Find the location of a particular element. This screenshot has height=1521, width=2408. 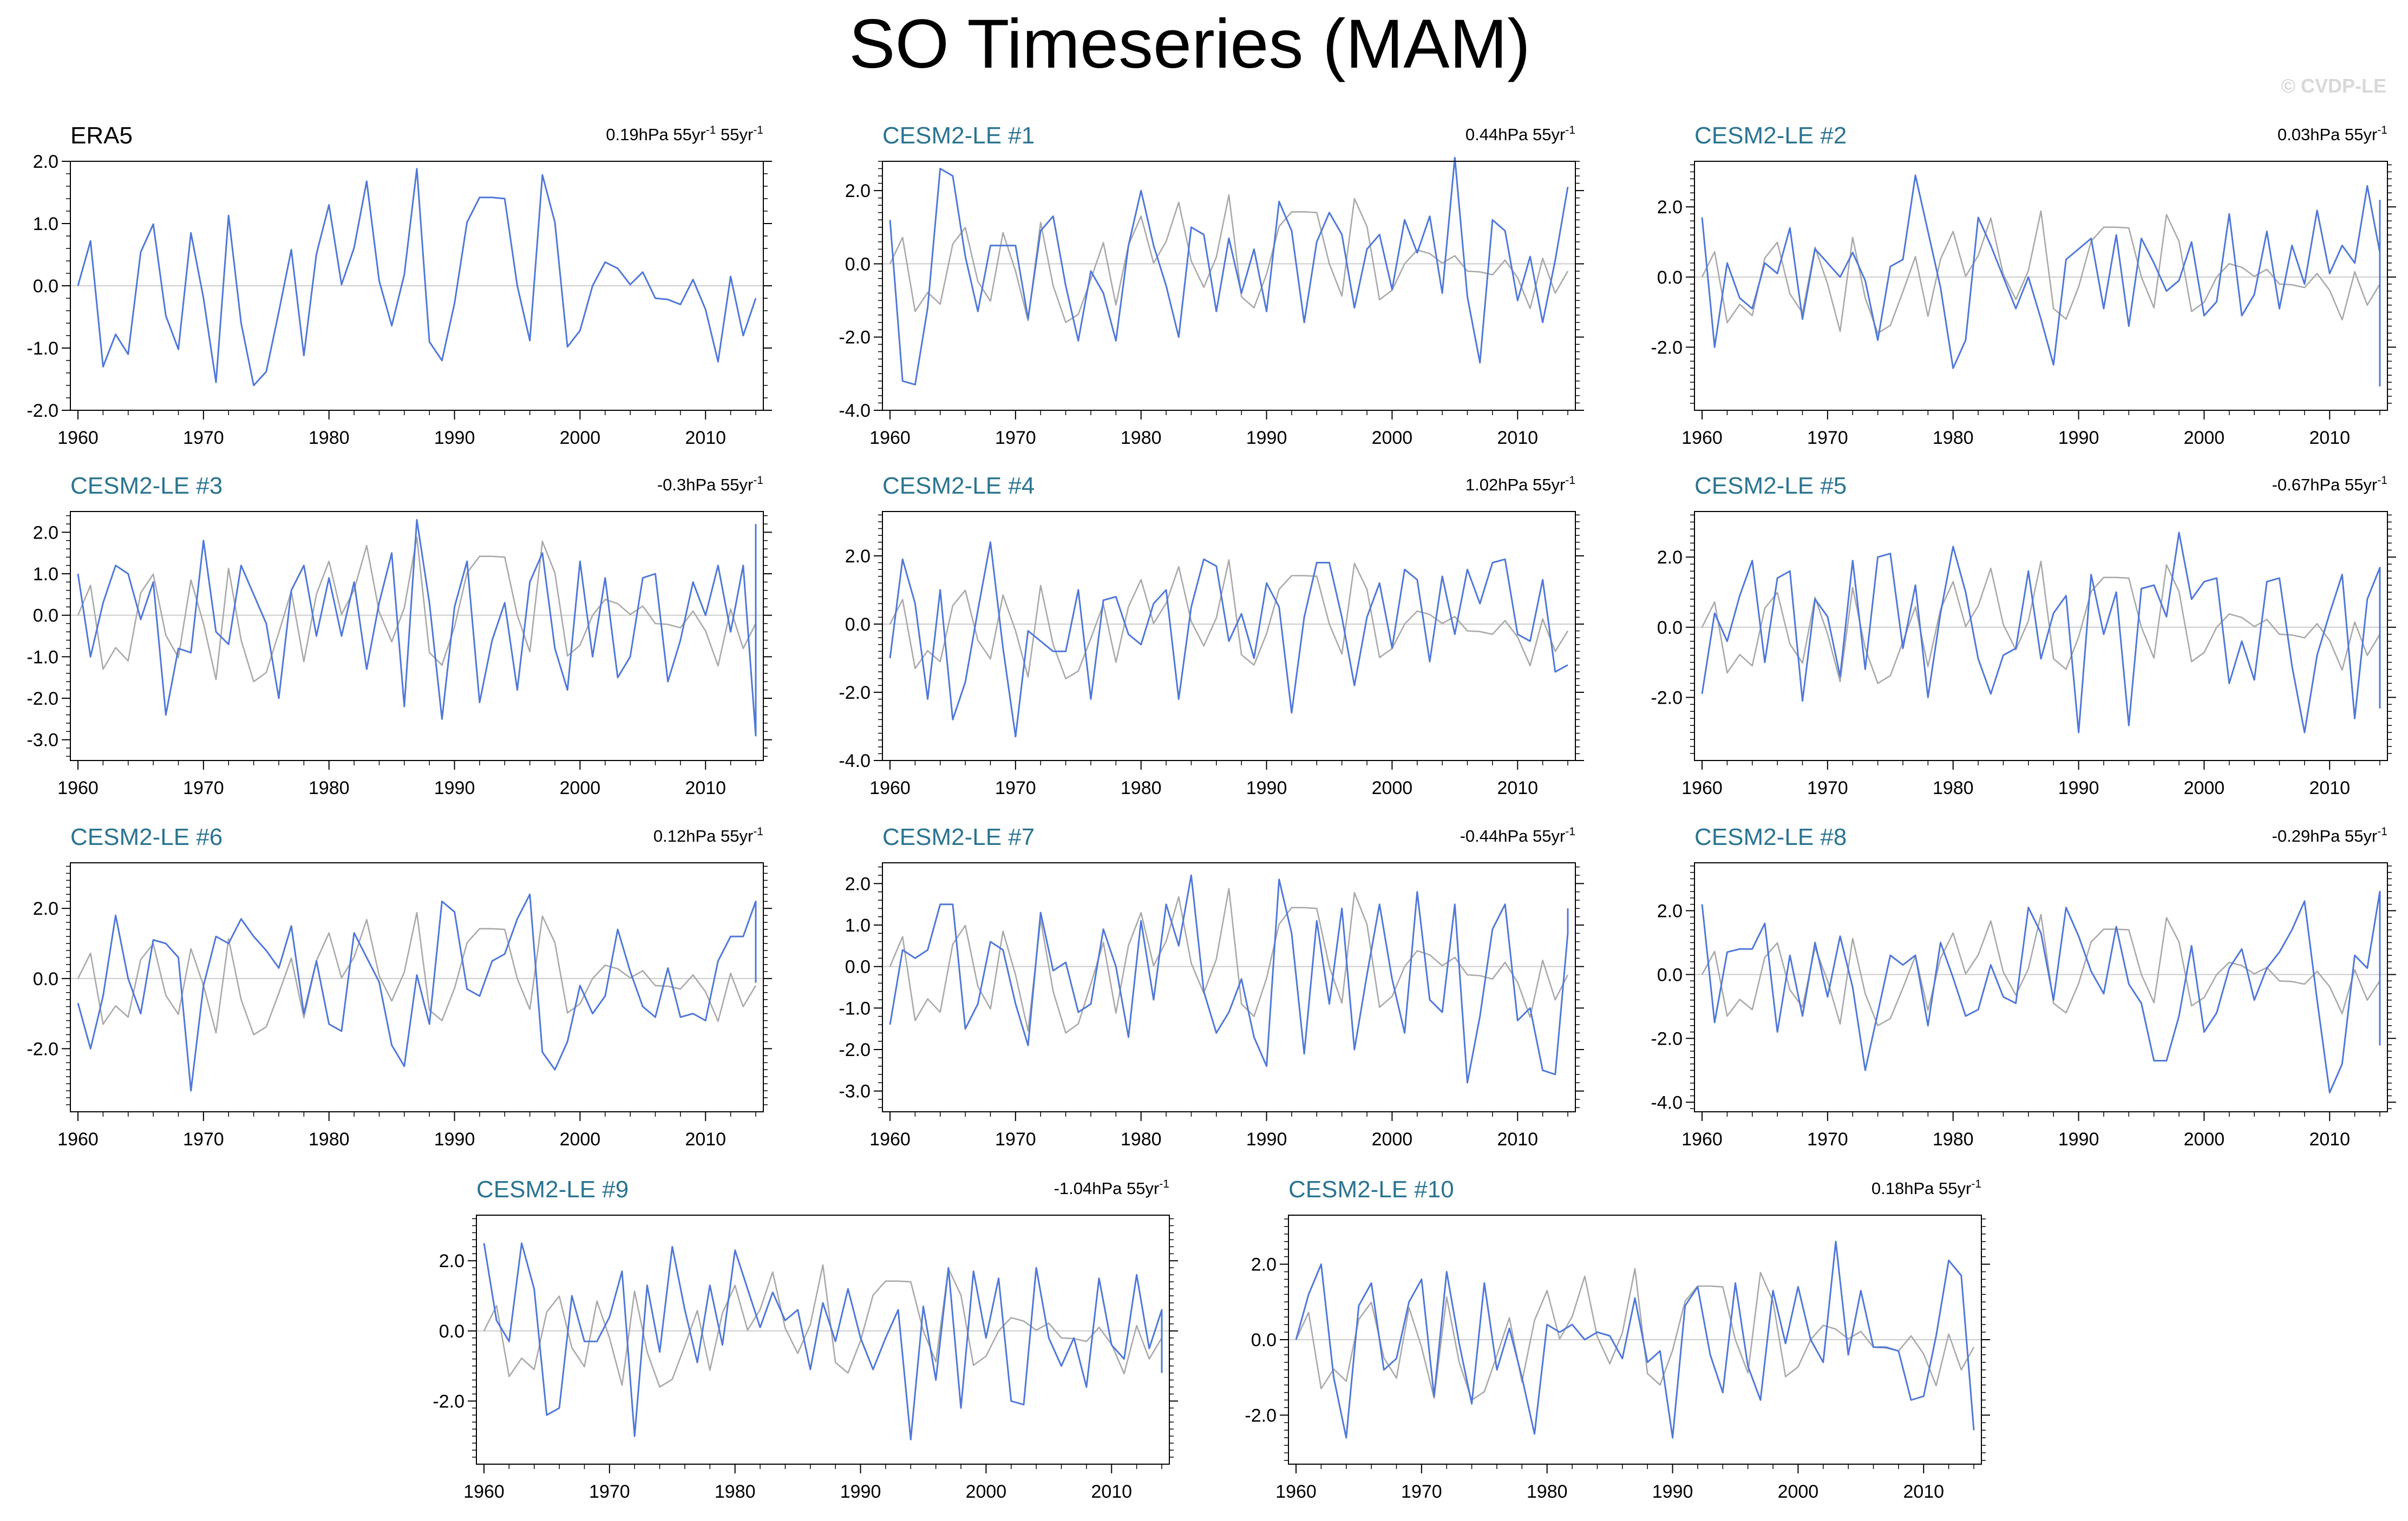

panel-label: CESM2-LE #5 is located at coordinates (1770, 486).